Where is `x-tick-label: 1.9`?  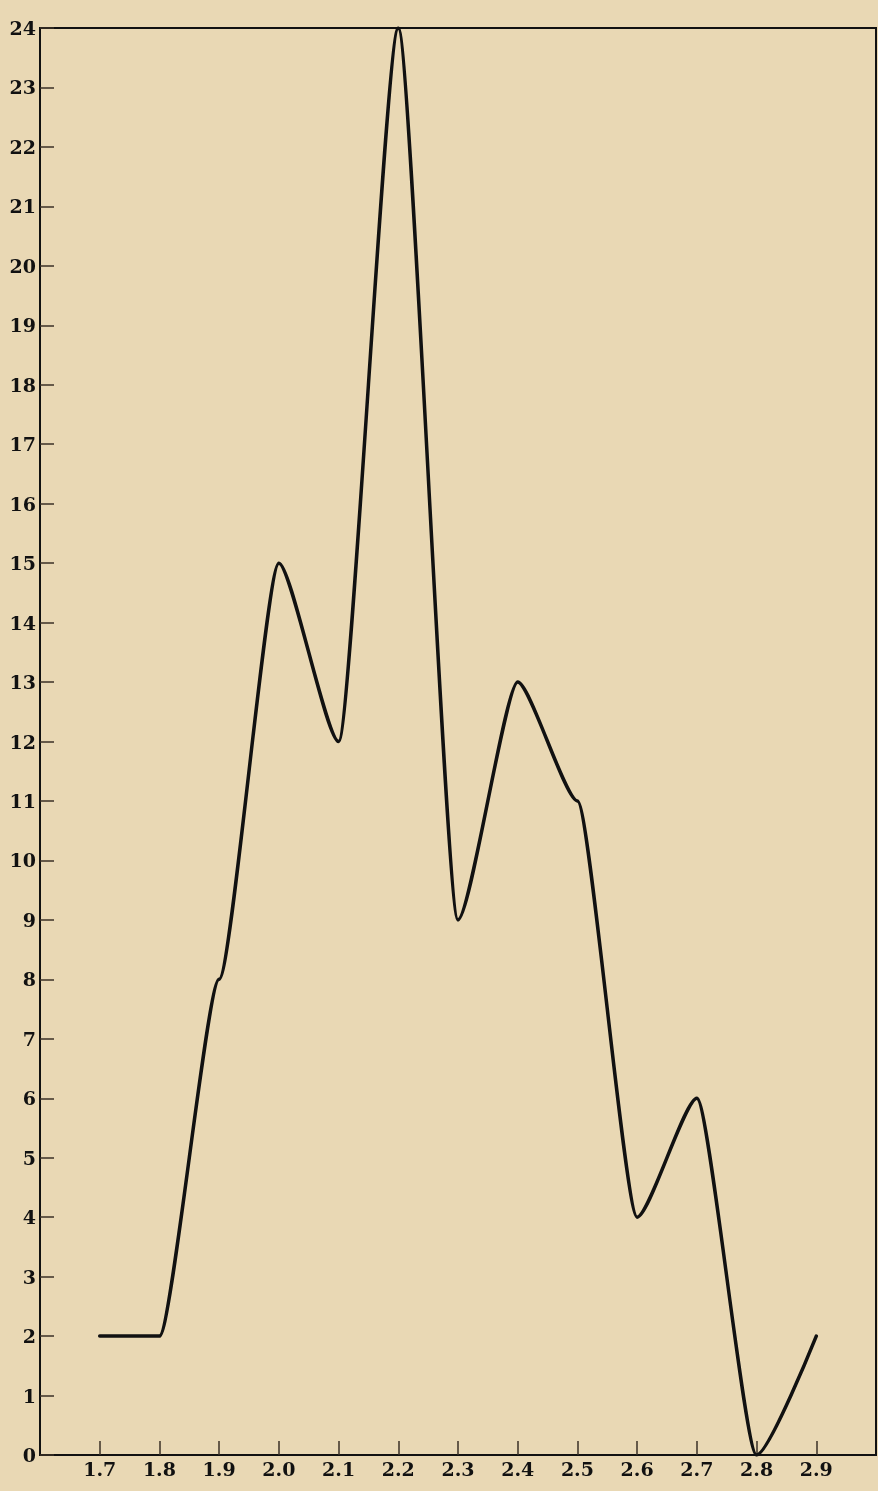 x-tick-label: 1.9 is located at coordinates (219, 1468).